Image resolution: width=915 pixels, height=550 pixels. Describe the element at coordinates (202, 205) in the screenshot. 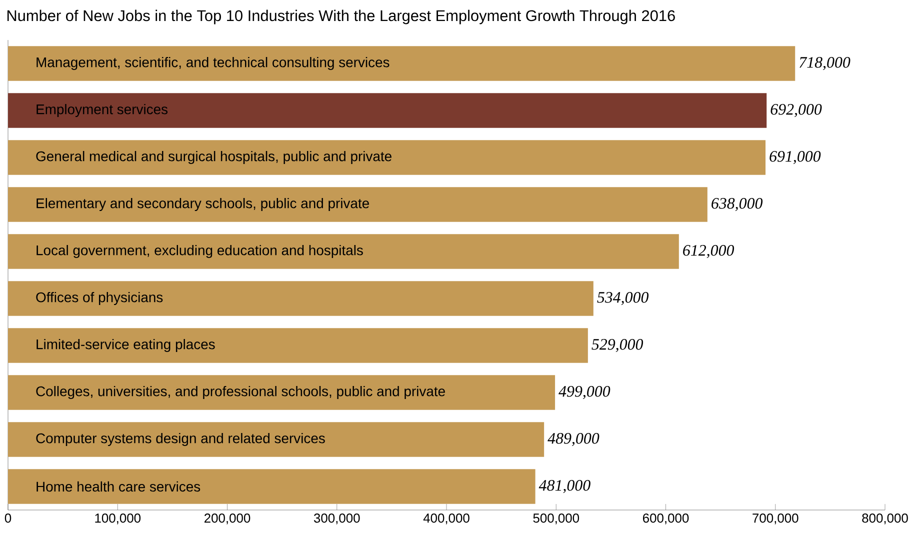

I see `y-tick-label: Elementary and secondary schools, public and private` at that location.